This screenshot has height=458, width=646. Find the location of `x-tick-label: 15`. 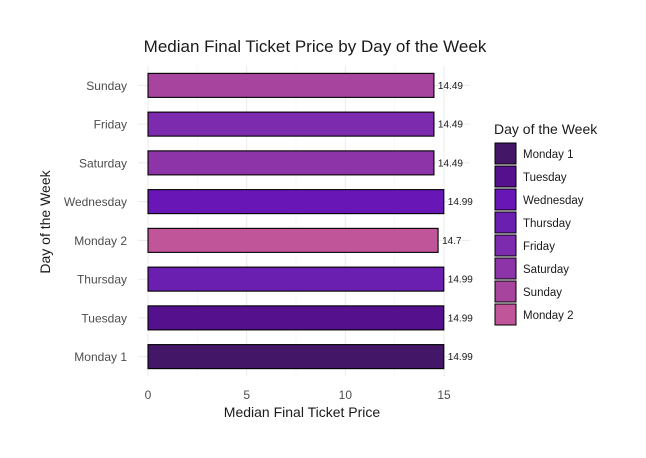

x-tick-label: 15 is located at coordinates (444, 395).